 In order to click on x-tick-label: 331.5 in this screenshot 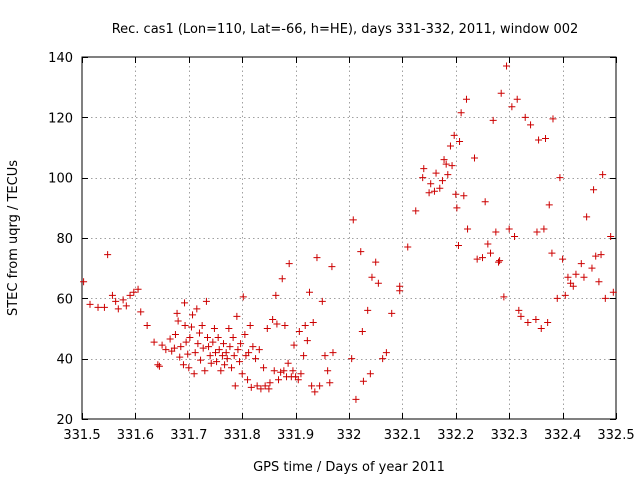, I will do `click(81, 435)`.